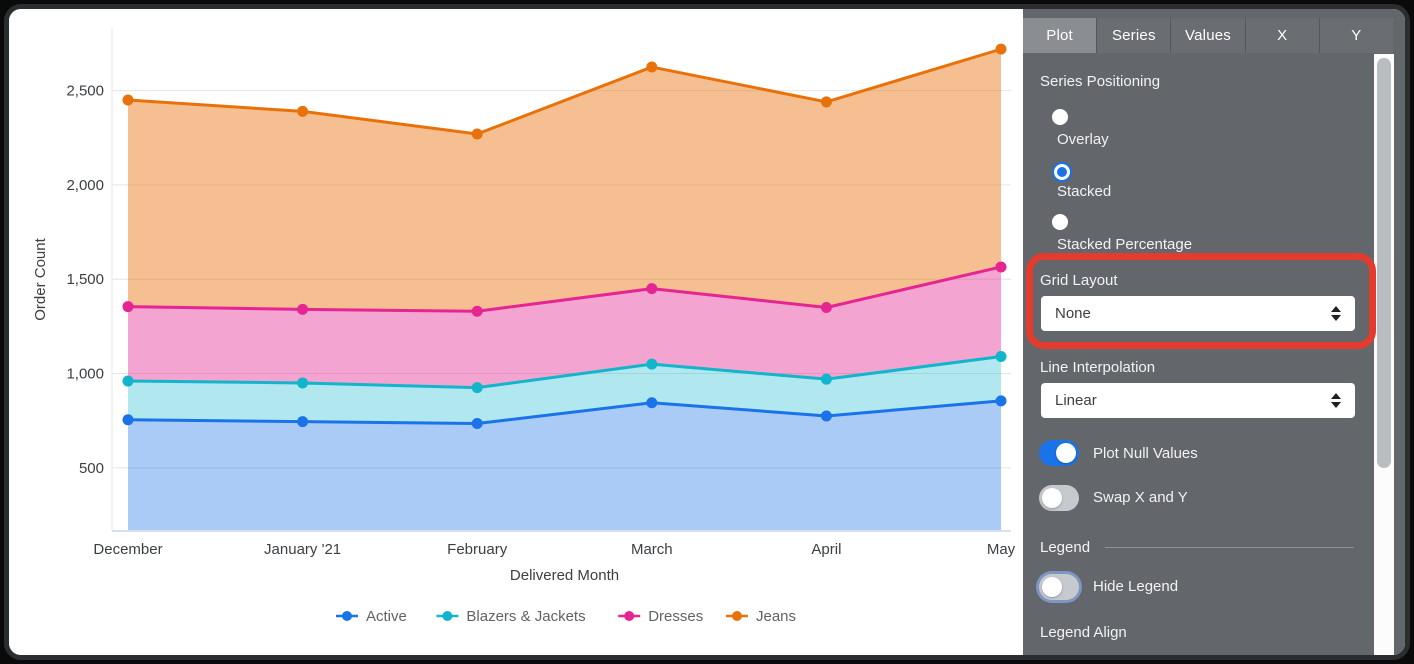  I want to click on y-tick-label: 2,500, so click(85, 91).